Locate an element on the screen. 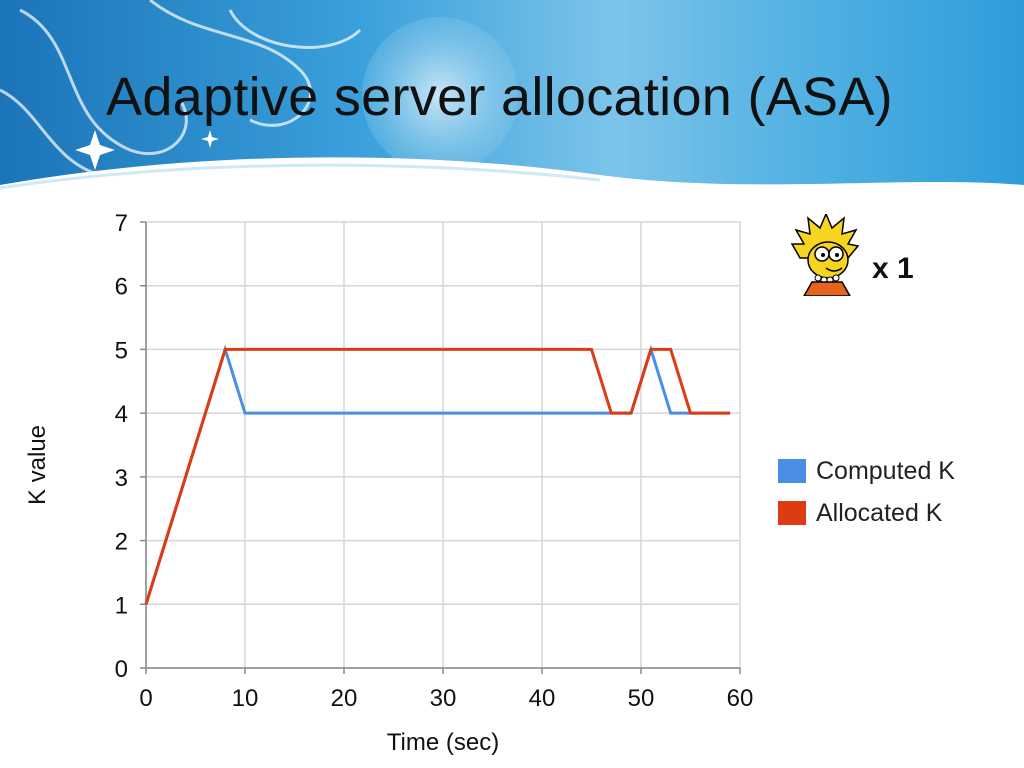 The width and height of the screenshot is (1024, 768). y-tick-label: 0 is located at coordinates (121, 669).